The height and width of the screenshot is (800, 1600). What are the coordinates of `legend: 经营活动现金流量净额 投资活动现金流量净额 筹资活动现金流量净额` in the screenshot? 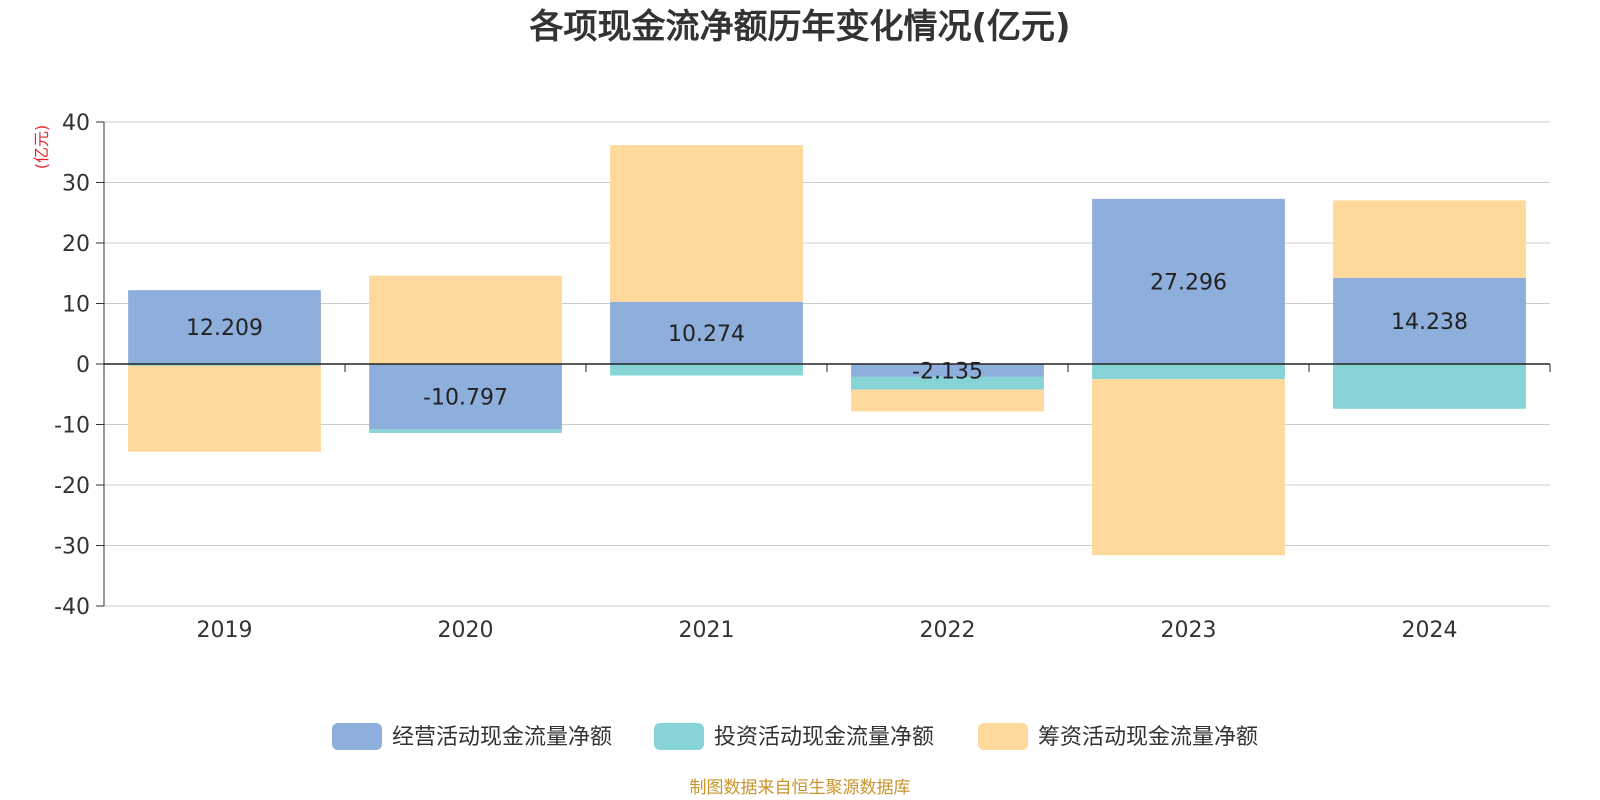 It's located at (795, 736).